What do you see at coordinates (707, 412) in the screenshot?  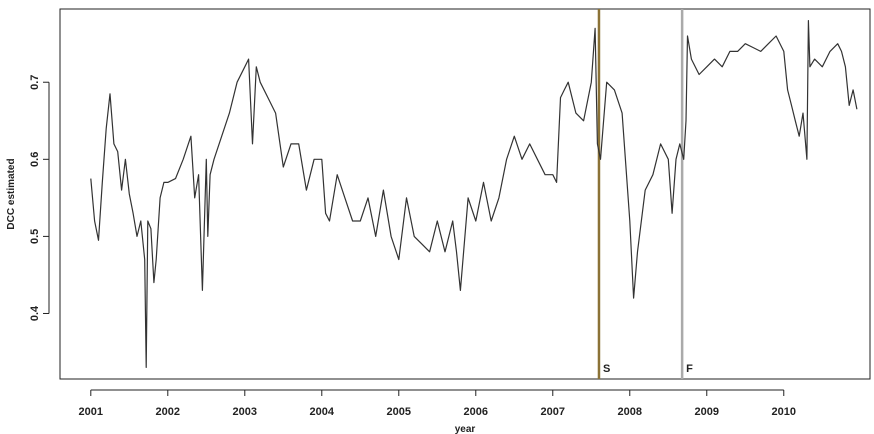 I see `x-tick-label: 2009` at bounding box center [707, 412].